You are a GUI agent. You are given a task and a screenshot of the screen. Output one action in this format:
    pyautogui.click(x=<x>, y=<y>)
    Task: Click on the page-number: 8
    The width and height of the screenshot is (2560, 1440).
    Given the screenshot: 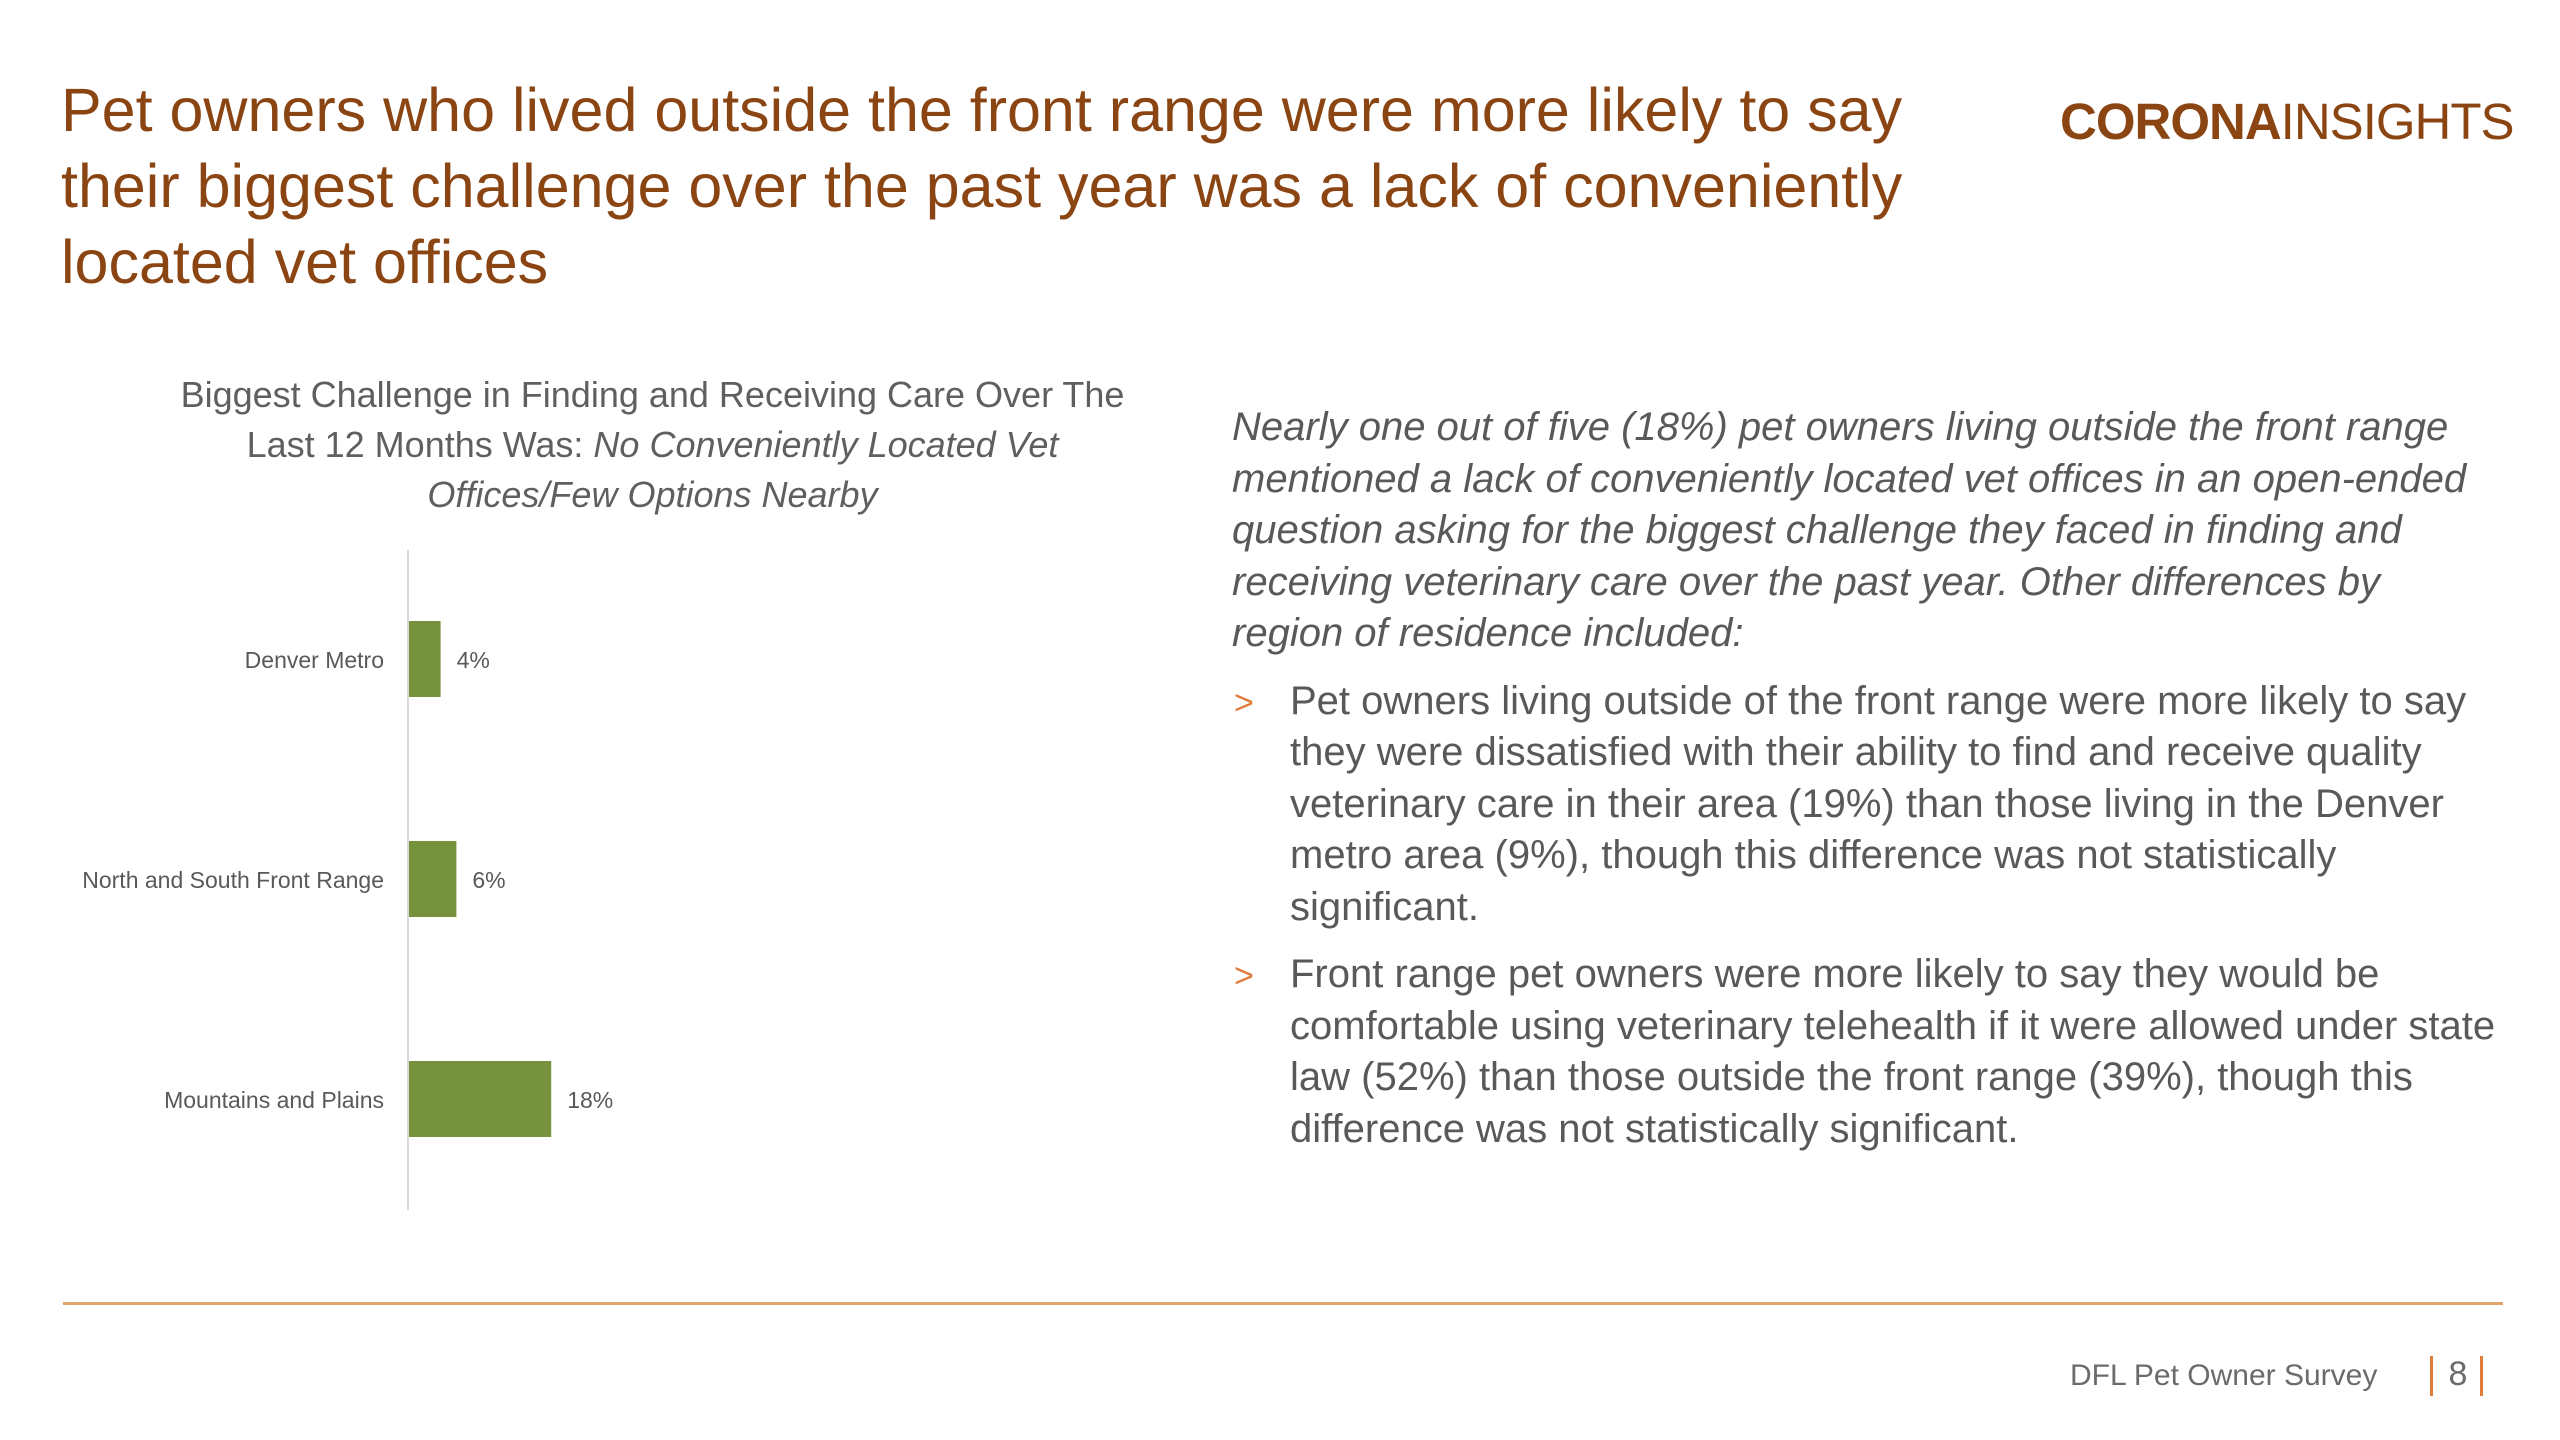 What is the action you would take?
    pyautogui.click(x=2458, y=1374)
    